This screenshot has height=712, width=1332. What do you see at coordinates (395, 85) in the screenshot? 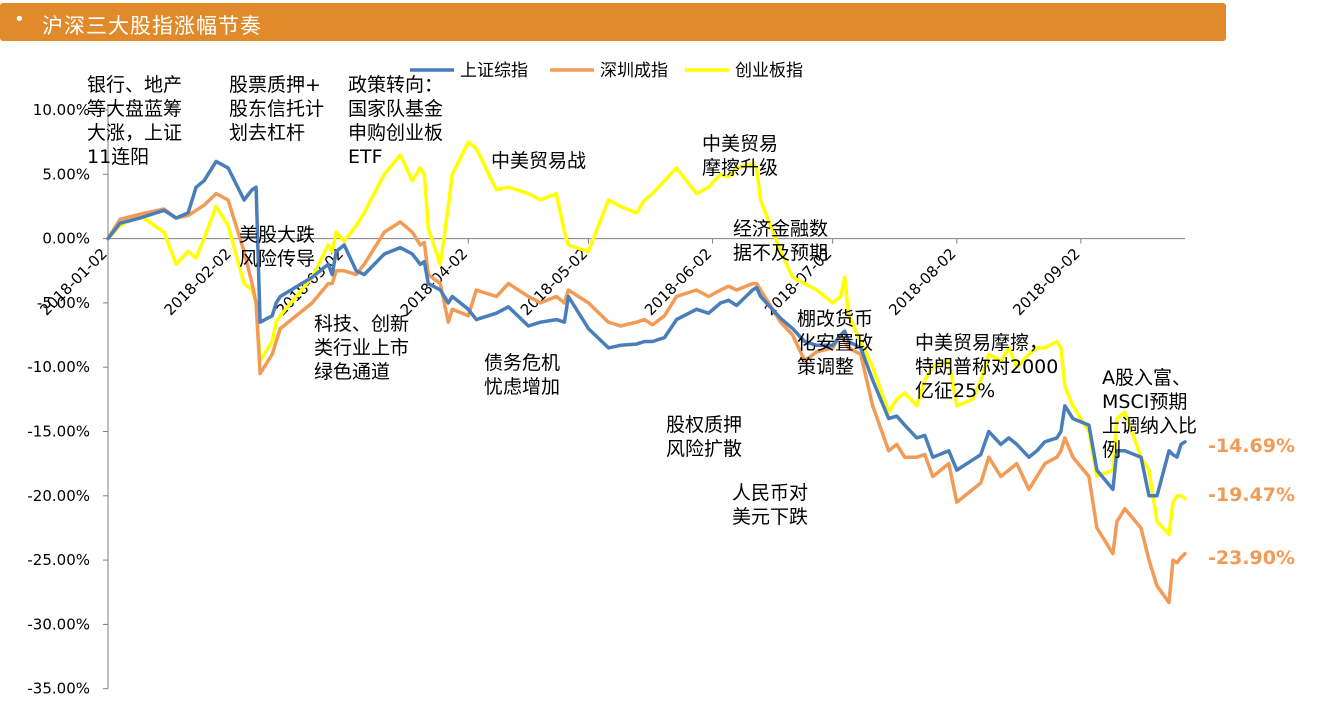
I see `annotation-line: 政策转向：` at bounding box center [395, 85].